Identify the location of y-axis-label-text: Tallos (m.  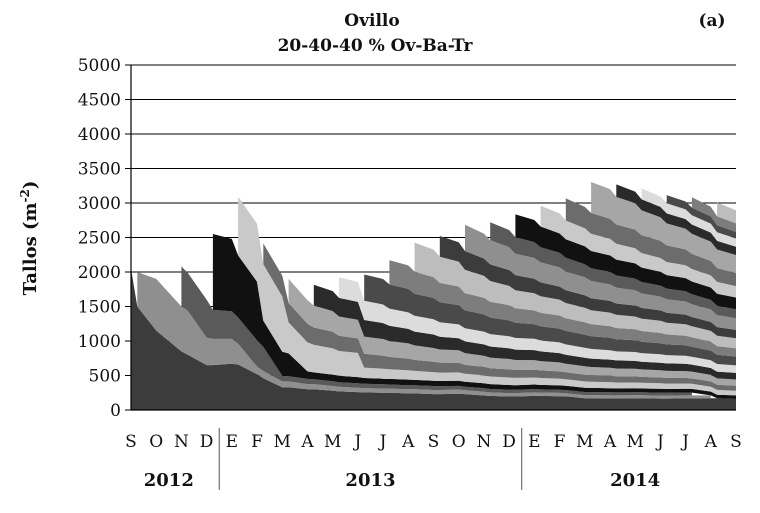
(30, 248).